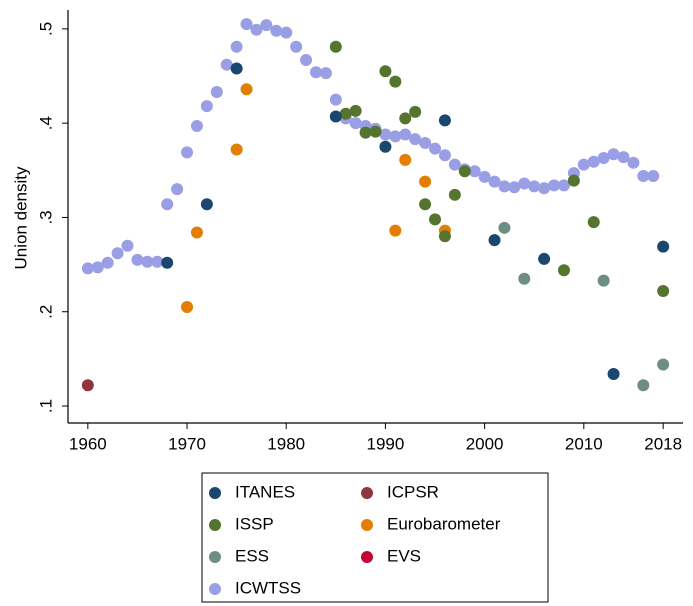 The height and width of the screenshot is (606, 693). I want to click on x-tick-label: 2018, so click(663, 443).